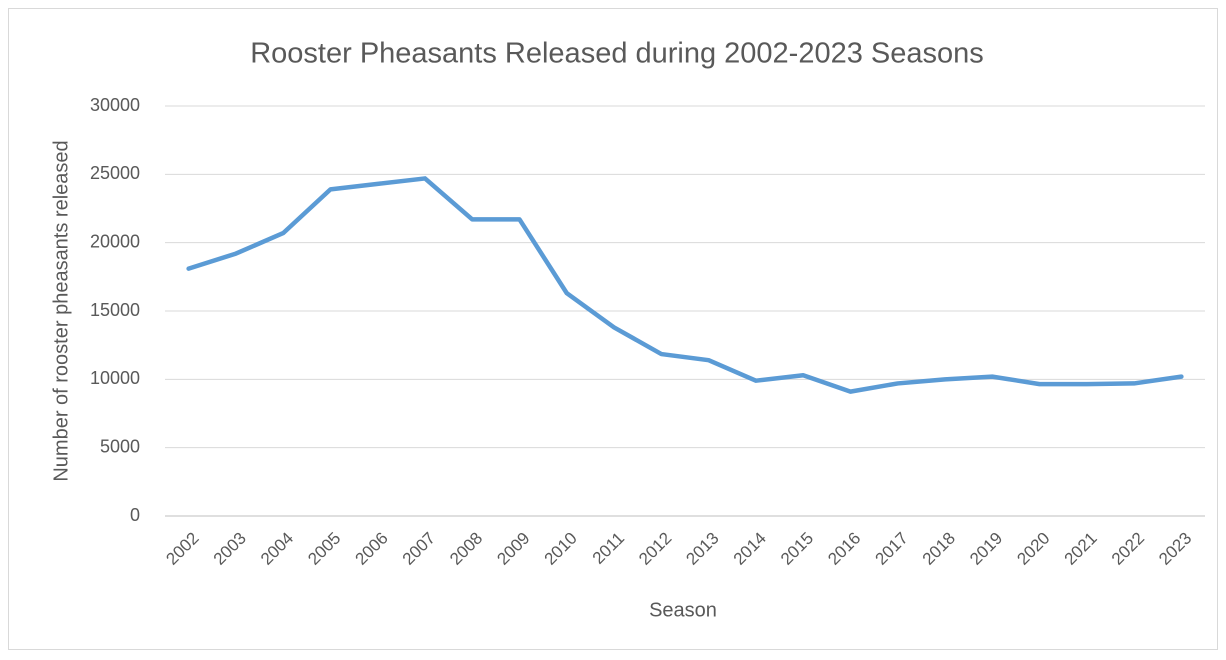  Describe the element at coordinates (115, 241) in the screenshot. I see `y-tick-label: 20000` at that location.